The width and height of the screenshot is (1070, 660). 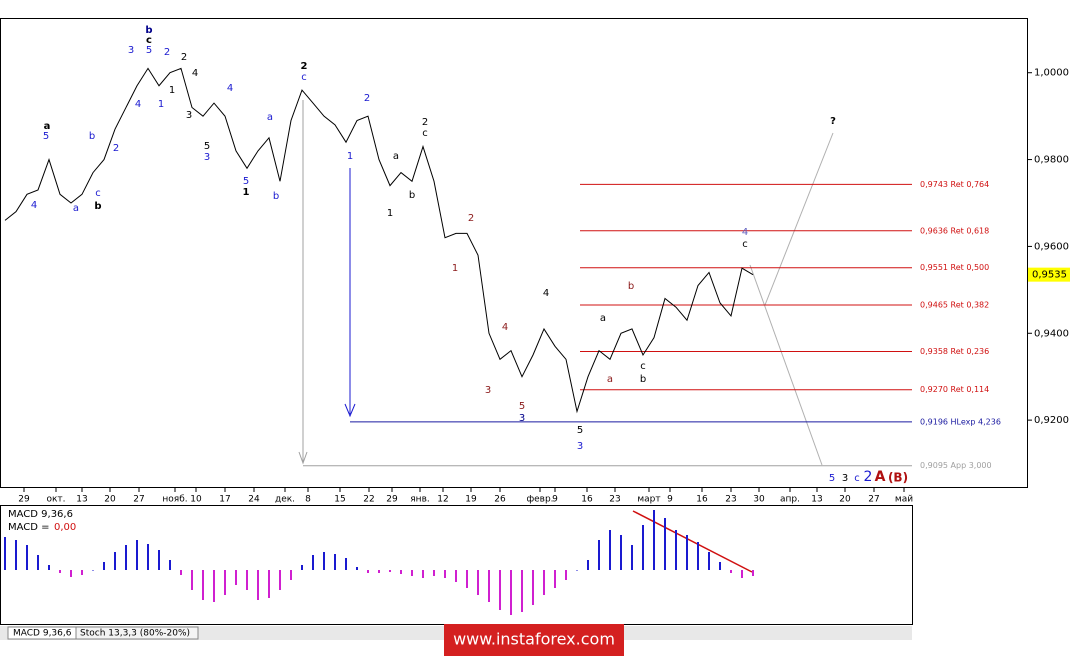 What do you see at coordinates (954, 230) in the screenshot?
I see `level-label: 0,9636 Ret 0,618` at bounding box center [954, 230].